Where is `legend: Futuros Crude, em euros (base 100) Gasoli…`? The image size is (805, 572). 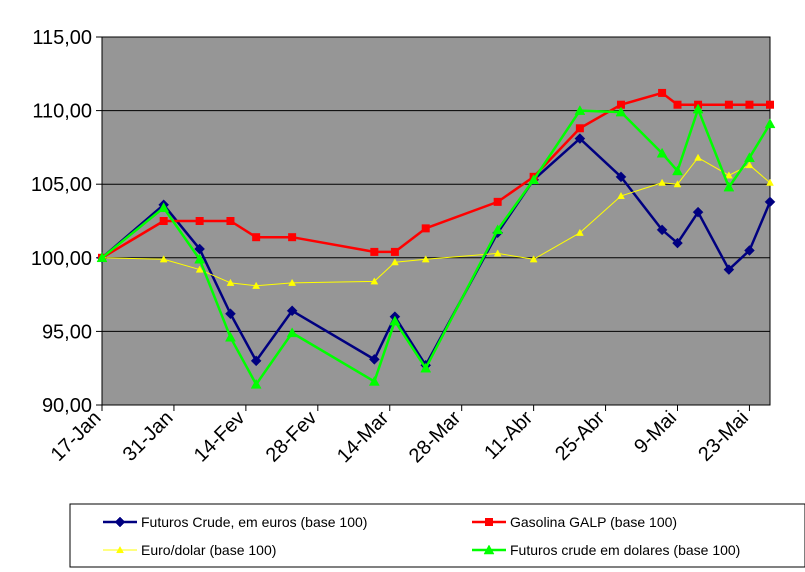
legend: Futuros Crude, em euros (base 100) Gasoli… is located at coordinates (437, 535).